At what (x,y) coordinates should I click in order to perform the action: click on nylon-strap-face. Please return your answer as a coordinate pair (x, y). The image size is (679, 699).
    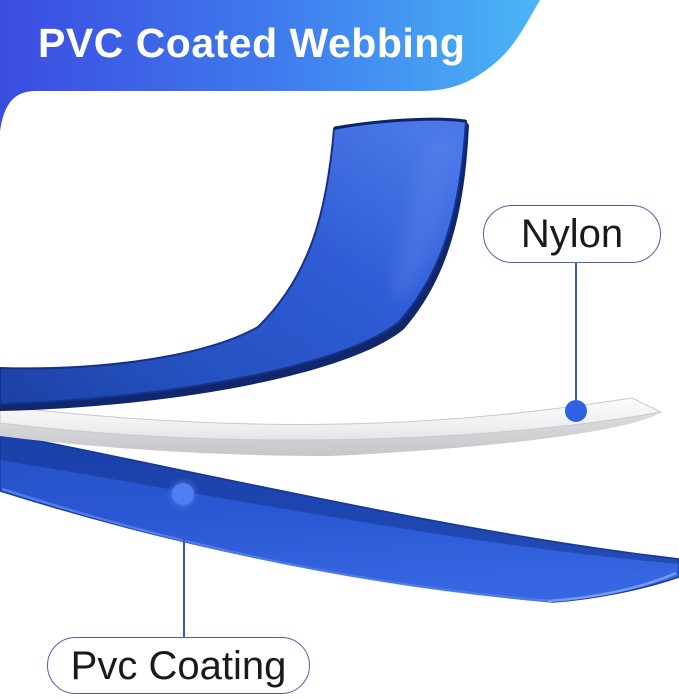
    Looking at the image, I should click on (331, 419).